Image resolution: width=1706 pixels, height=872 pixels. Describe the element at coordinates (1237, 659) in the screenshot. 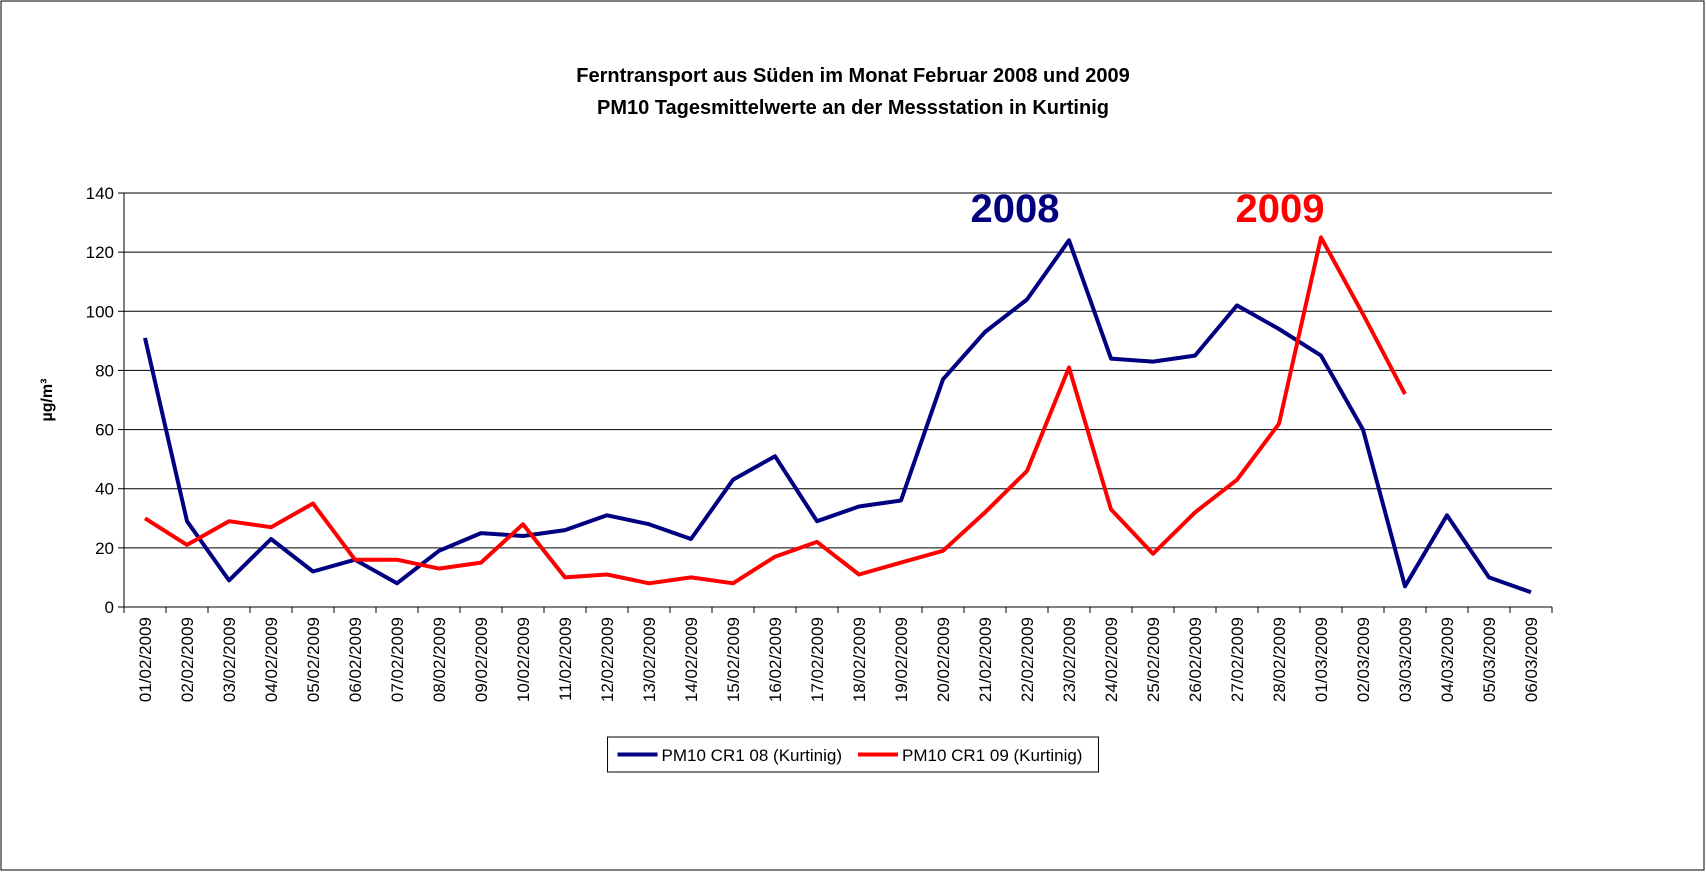

I see `x-tick-label: 27/02/2009` at that location.